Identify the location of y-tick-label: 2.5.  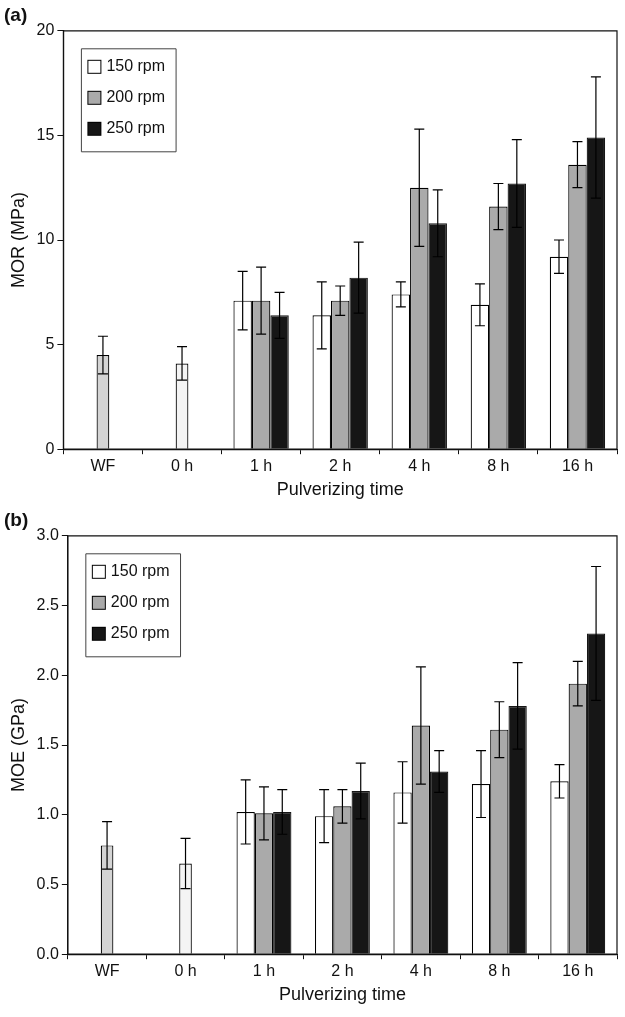
(47, 604).